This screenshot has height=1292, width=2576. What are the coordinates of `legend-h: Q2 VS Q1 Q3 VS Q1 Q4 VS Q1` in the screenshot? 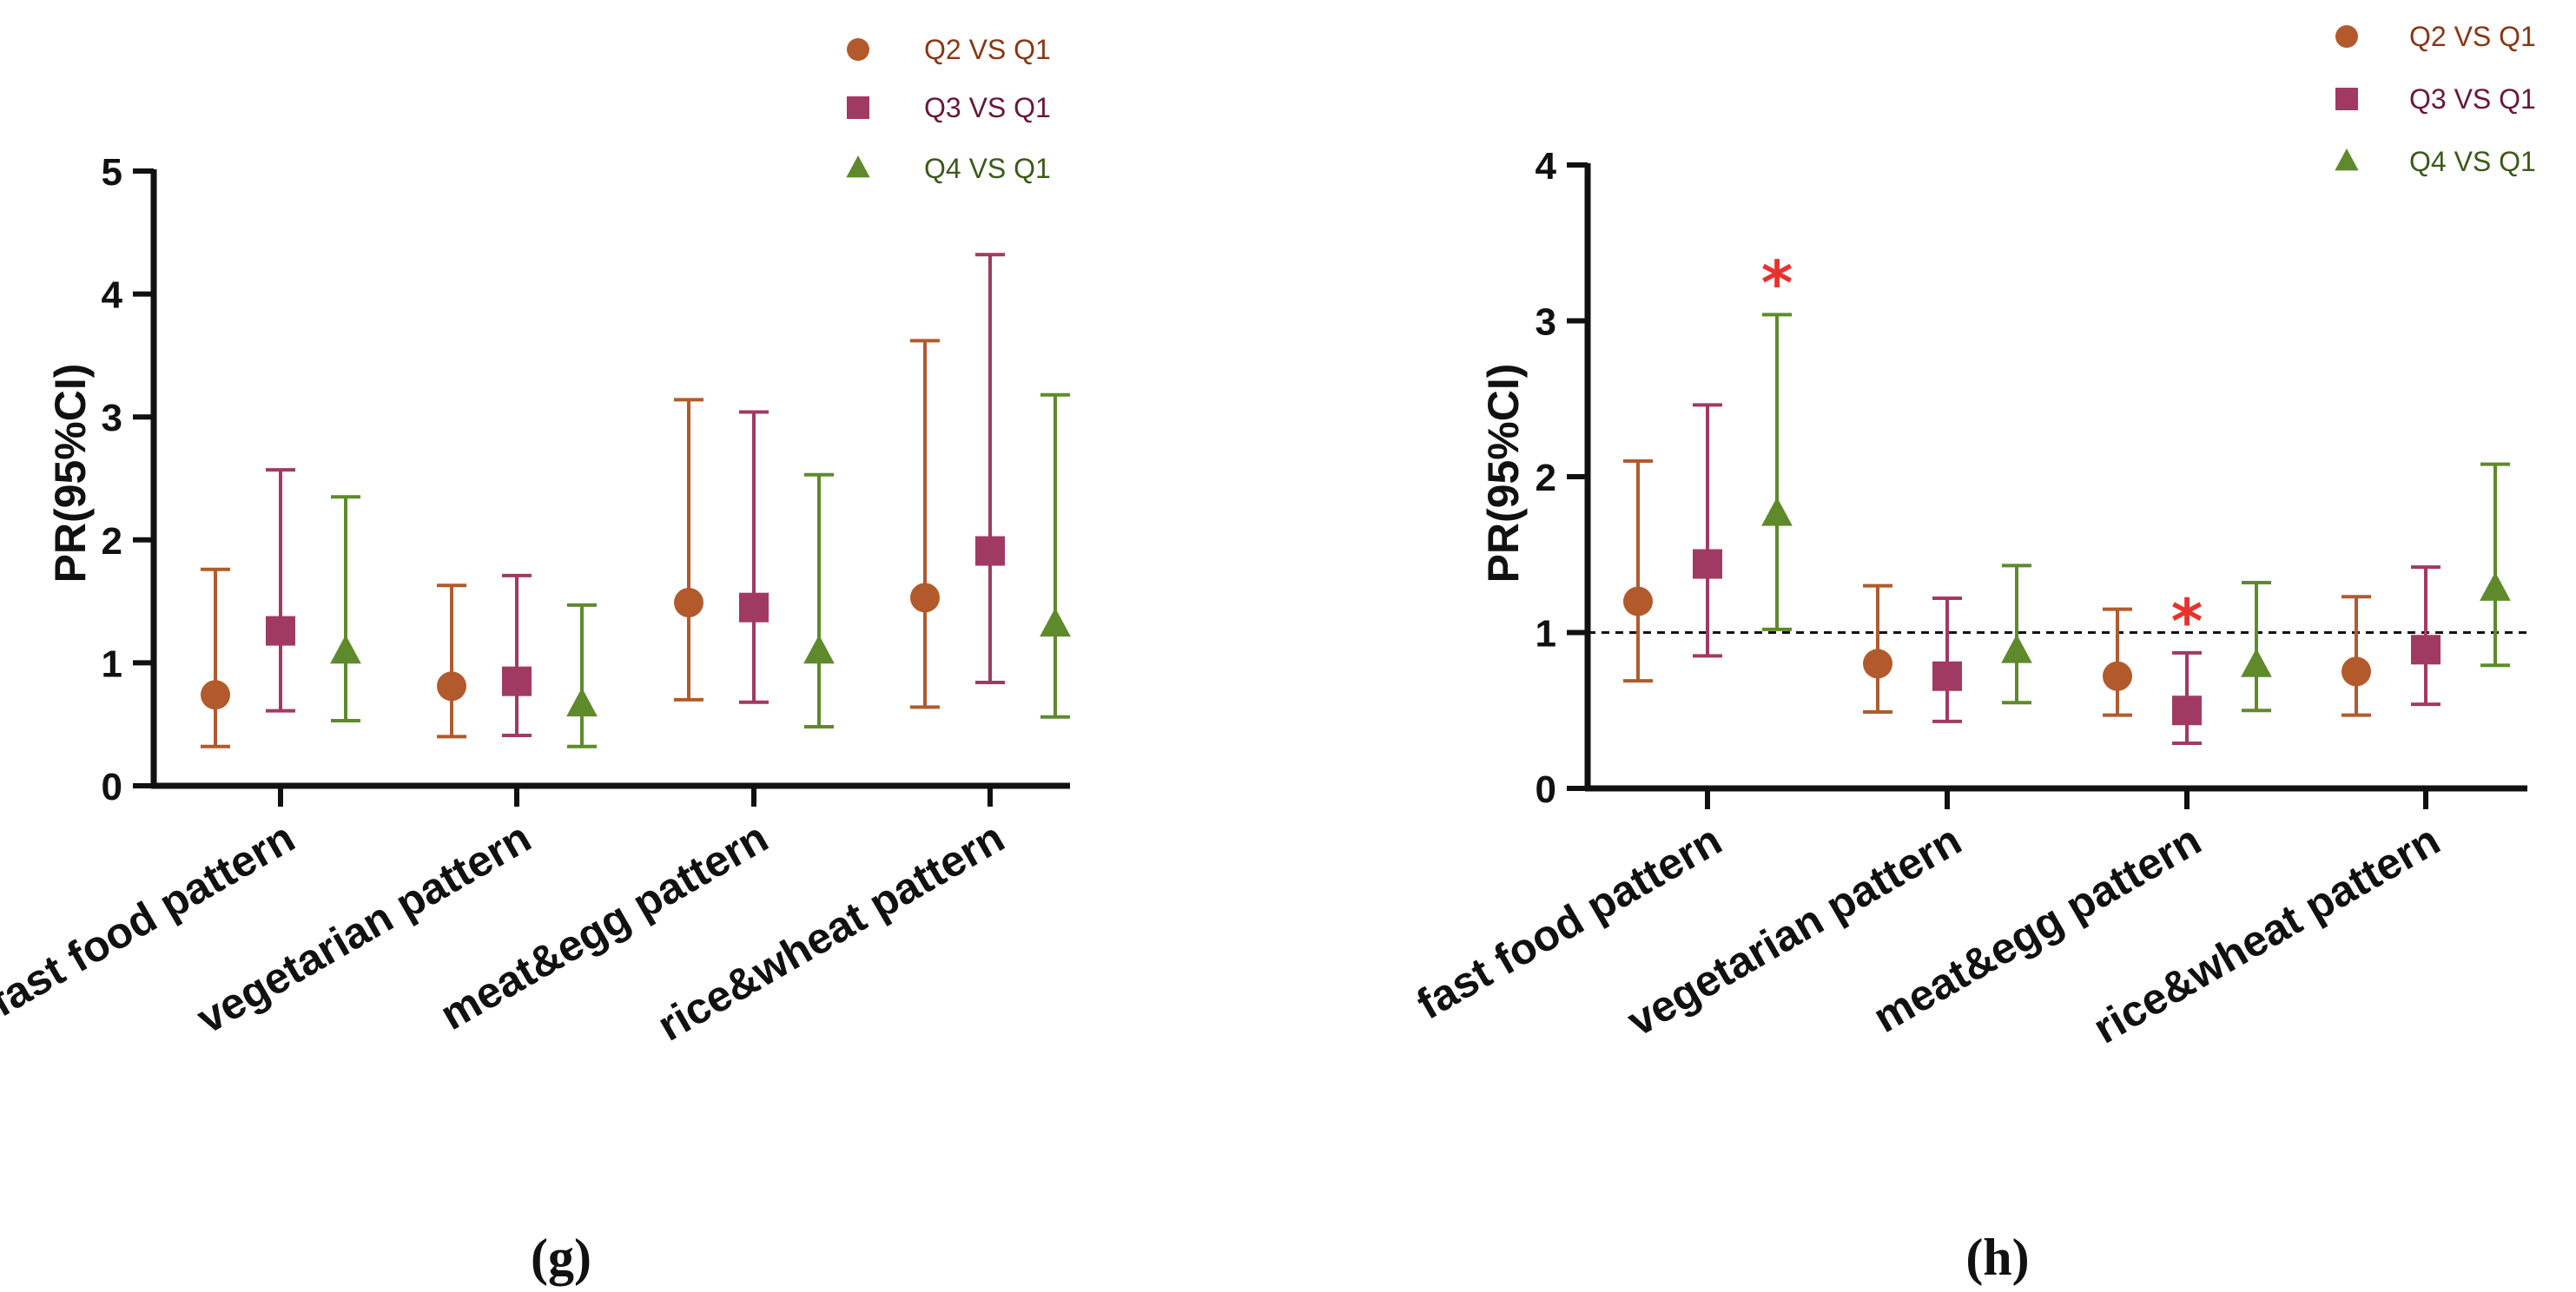 It's located at (2473, 99).